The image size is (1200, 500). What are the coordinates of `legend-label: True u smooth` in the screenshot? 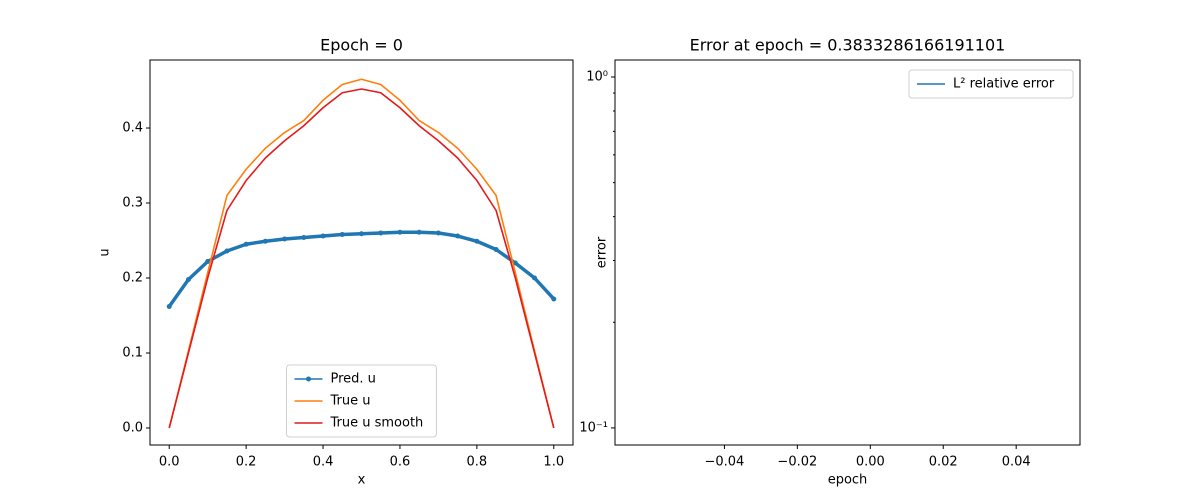 It's located at (377, 423).